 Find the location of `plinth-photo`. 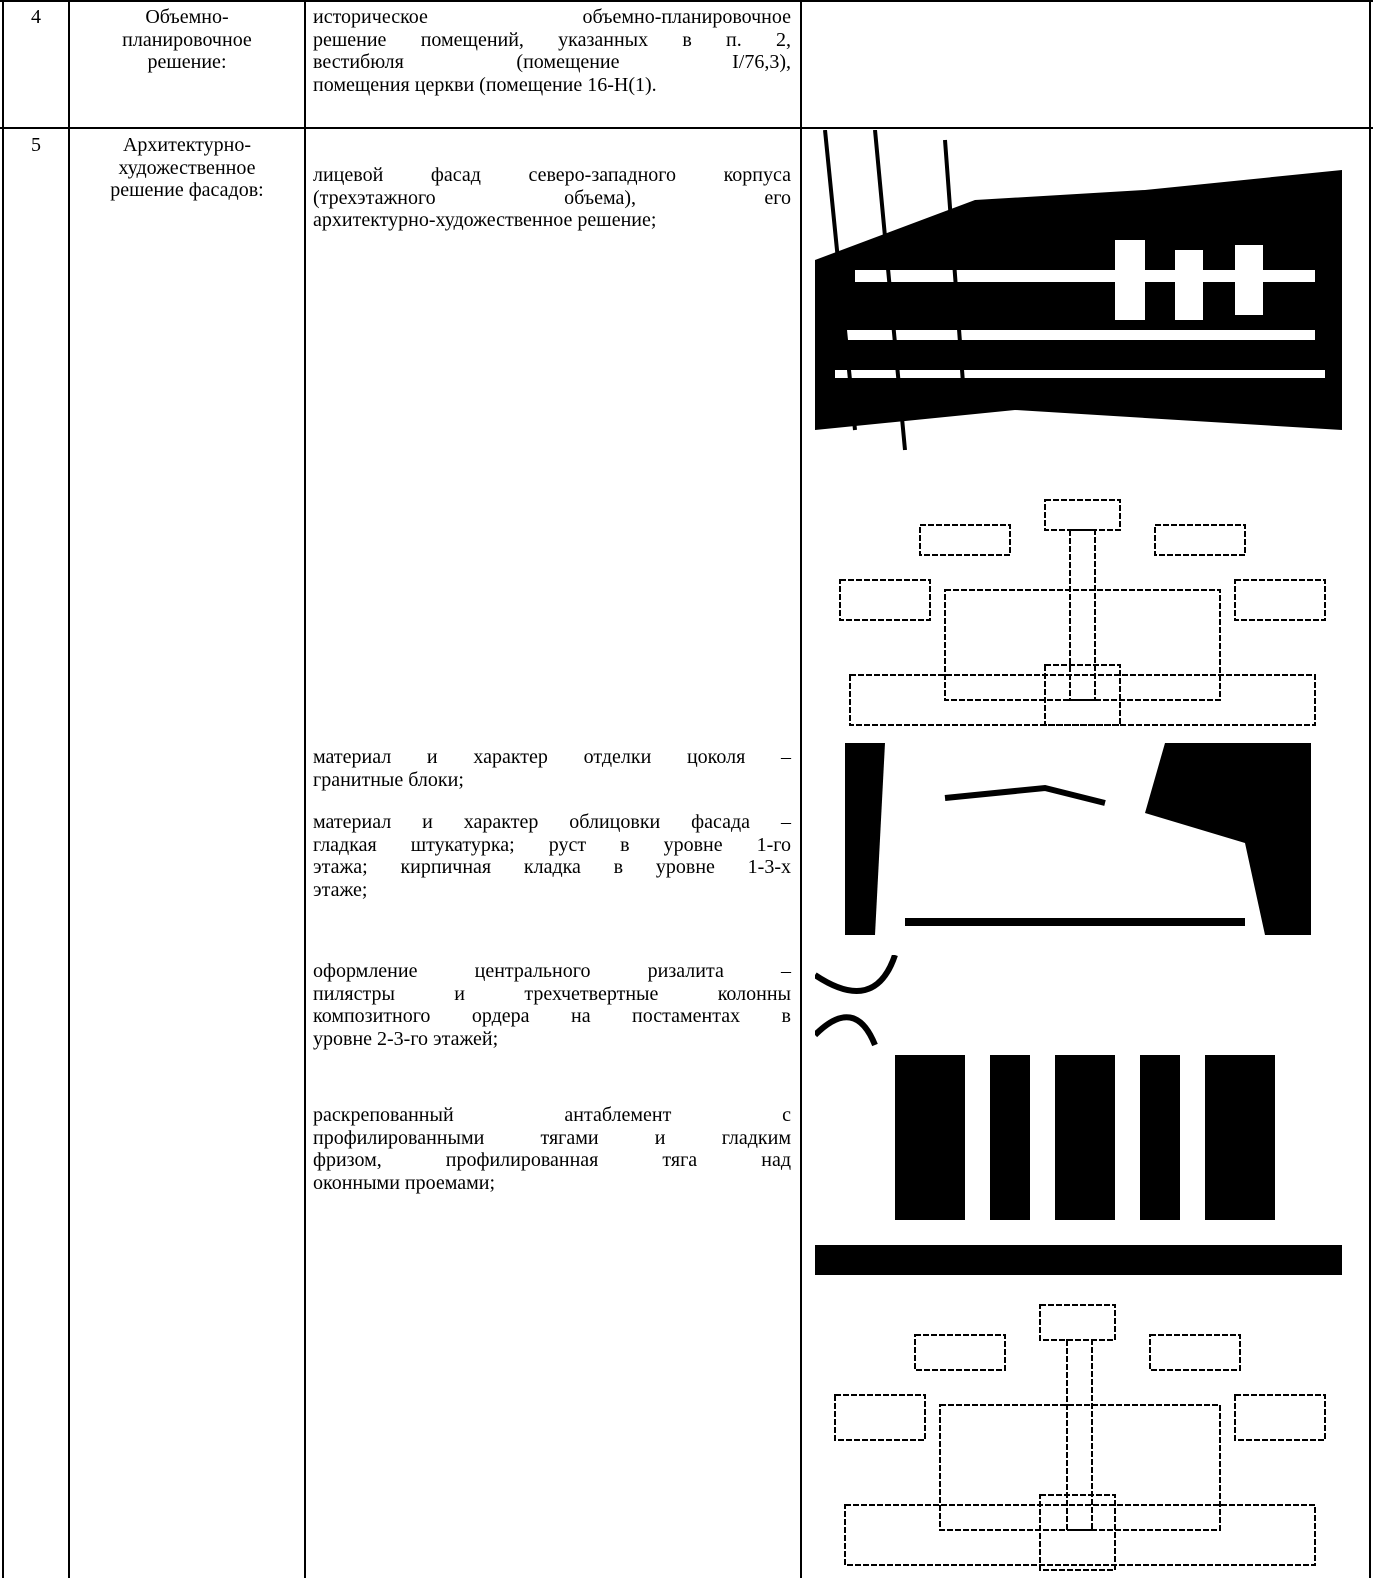

plinth-photo is located at coordinates (1078, 839).